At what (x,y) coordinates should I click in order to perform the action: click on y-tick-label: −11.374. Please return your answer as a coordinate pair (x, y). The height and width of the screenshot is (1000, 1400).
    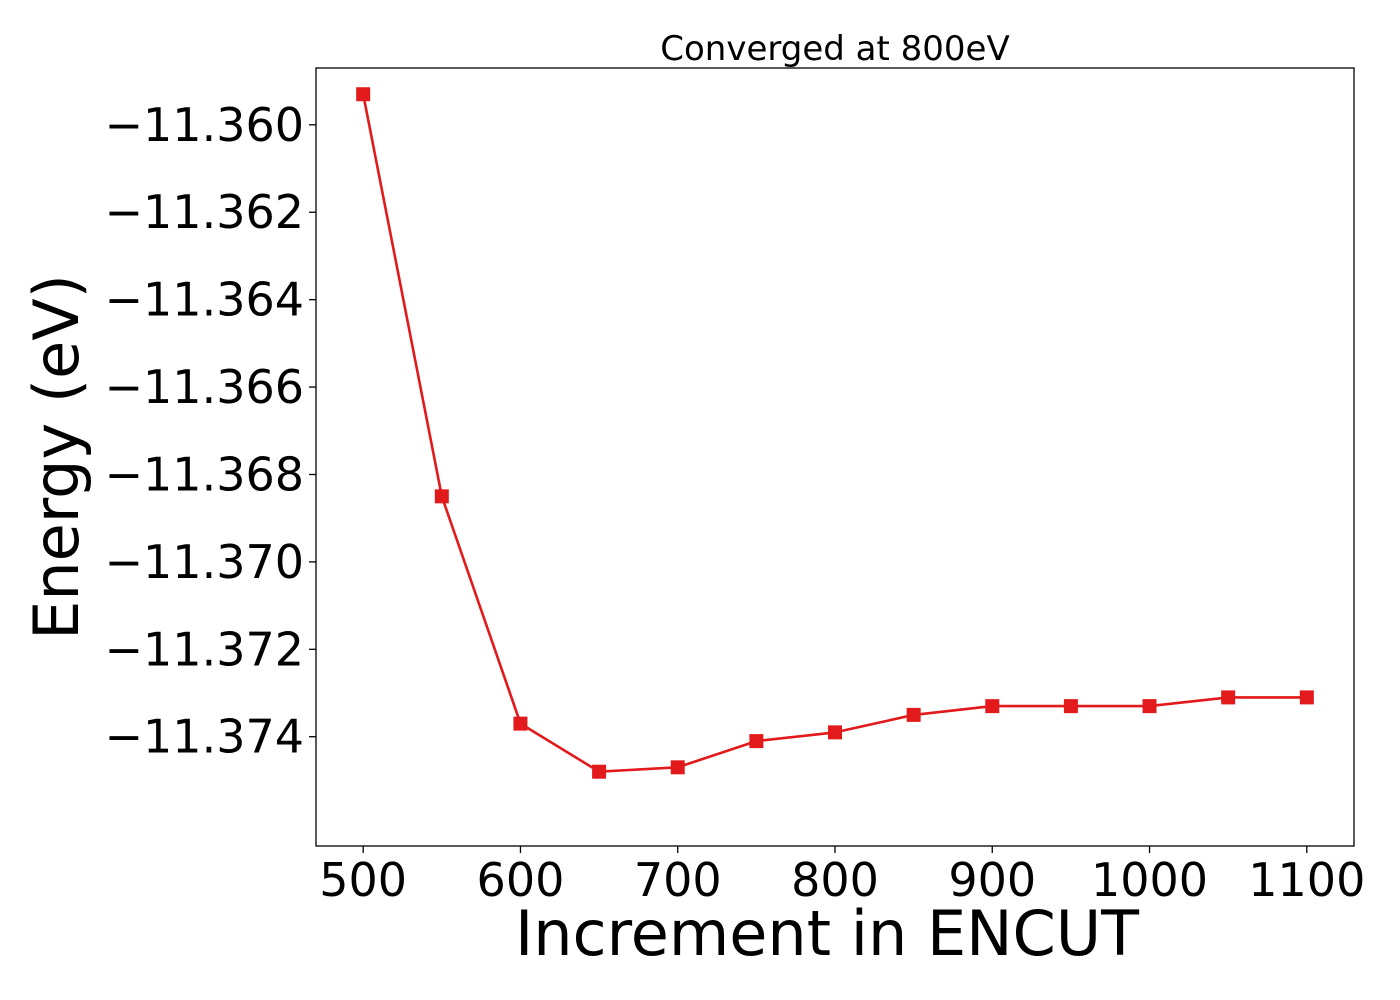
    Looking at the image, I should click on (205, 737).